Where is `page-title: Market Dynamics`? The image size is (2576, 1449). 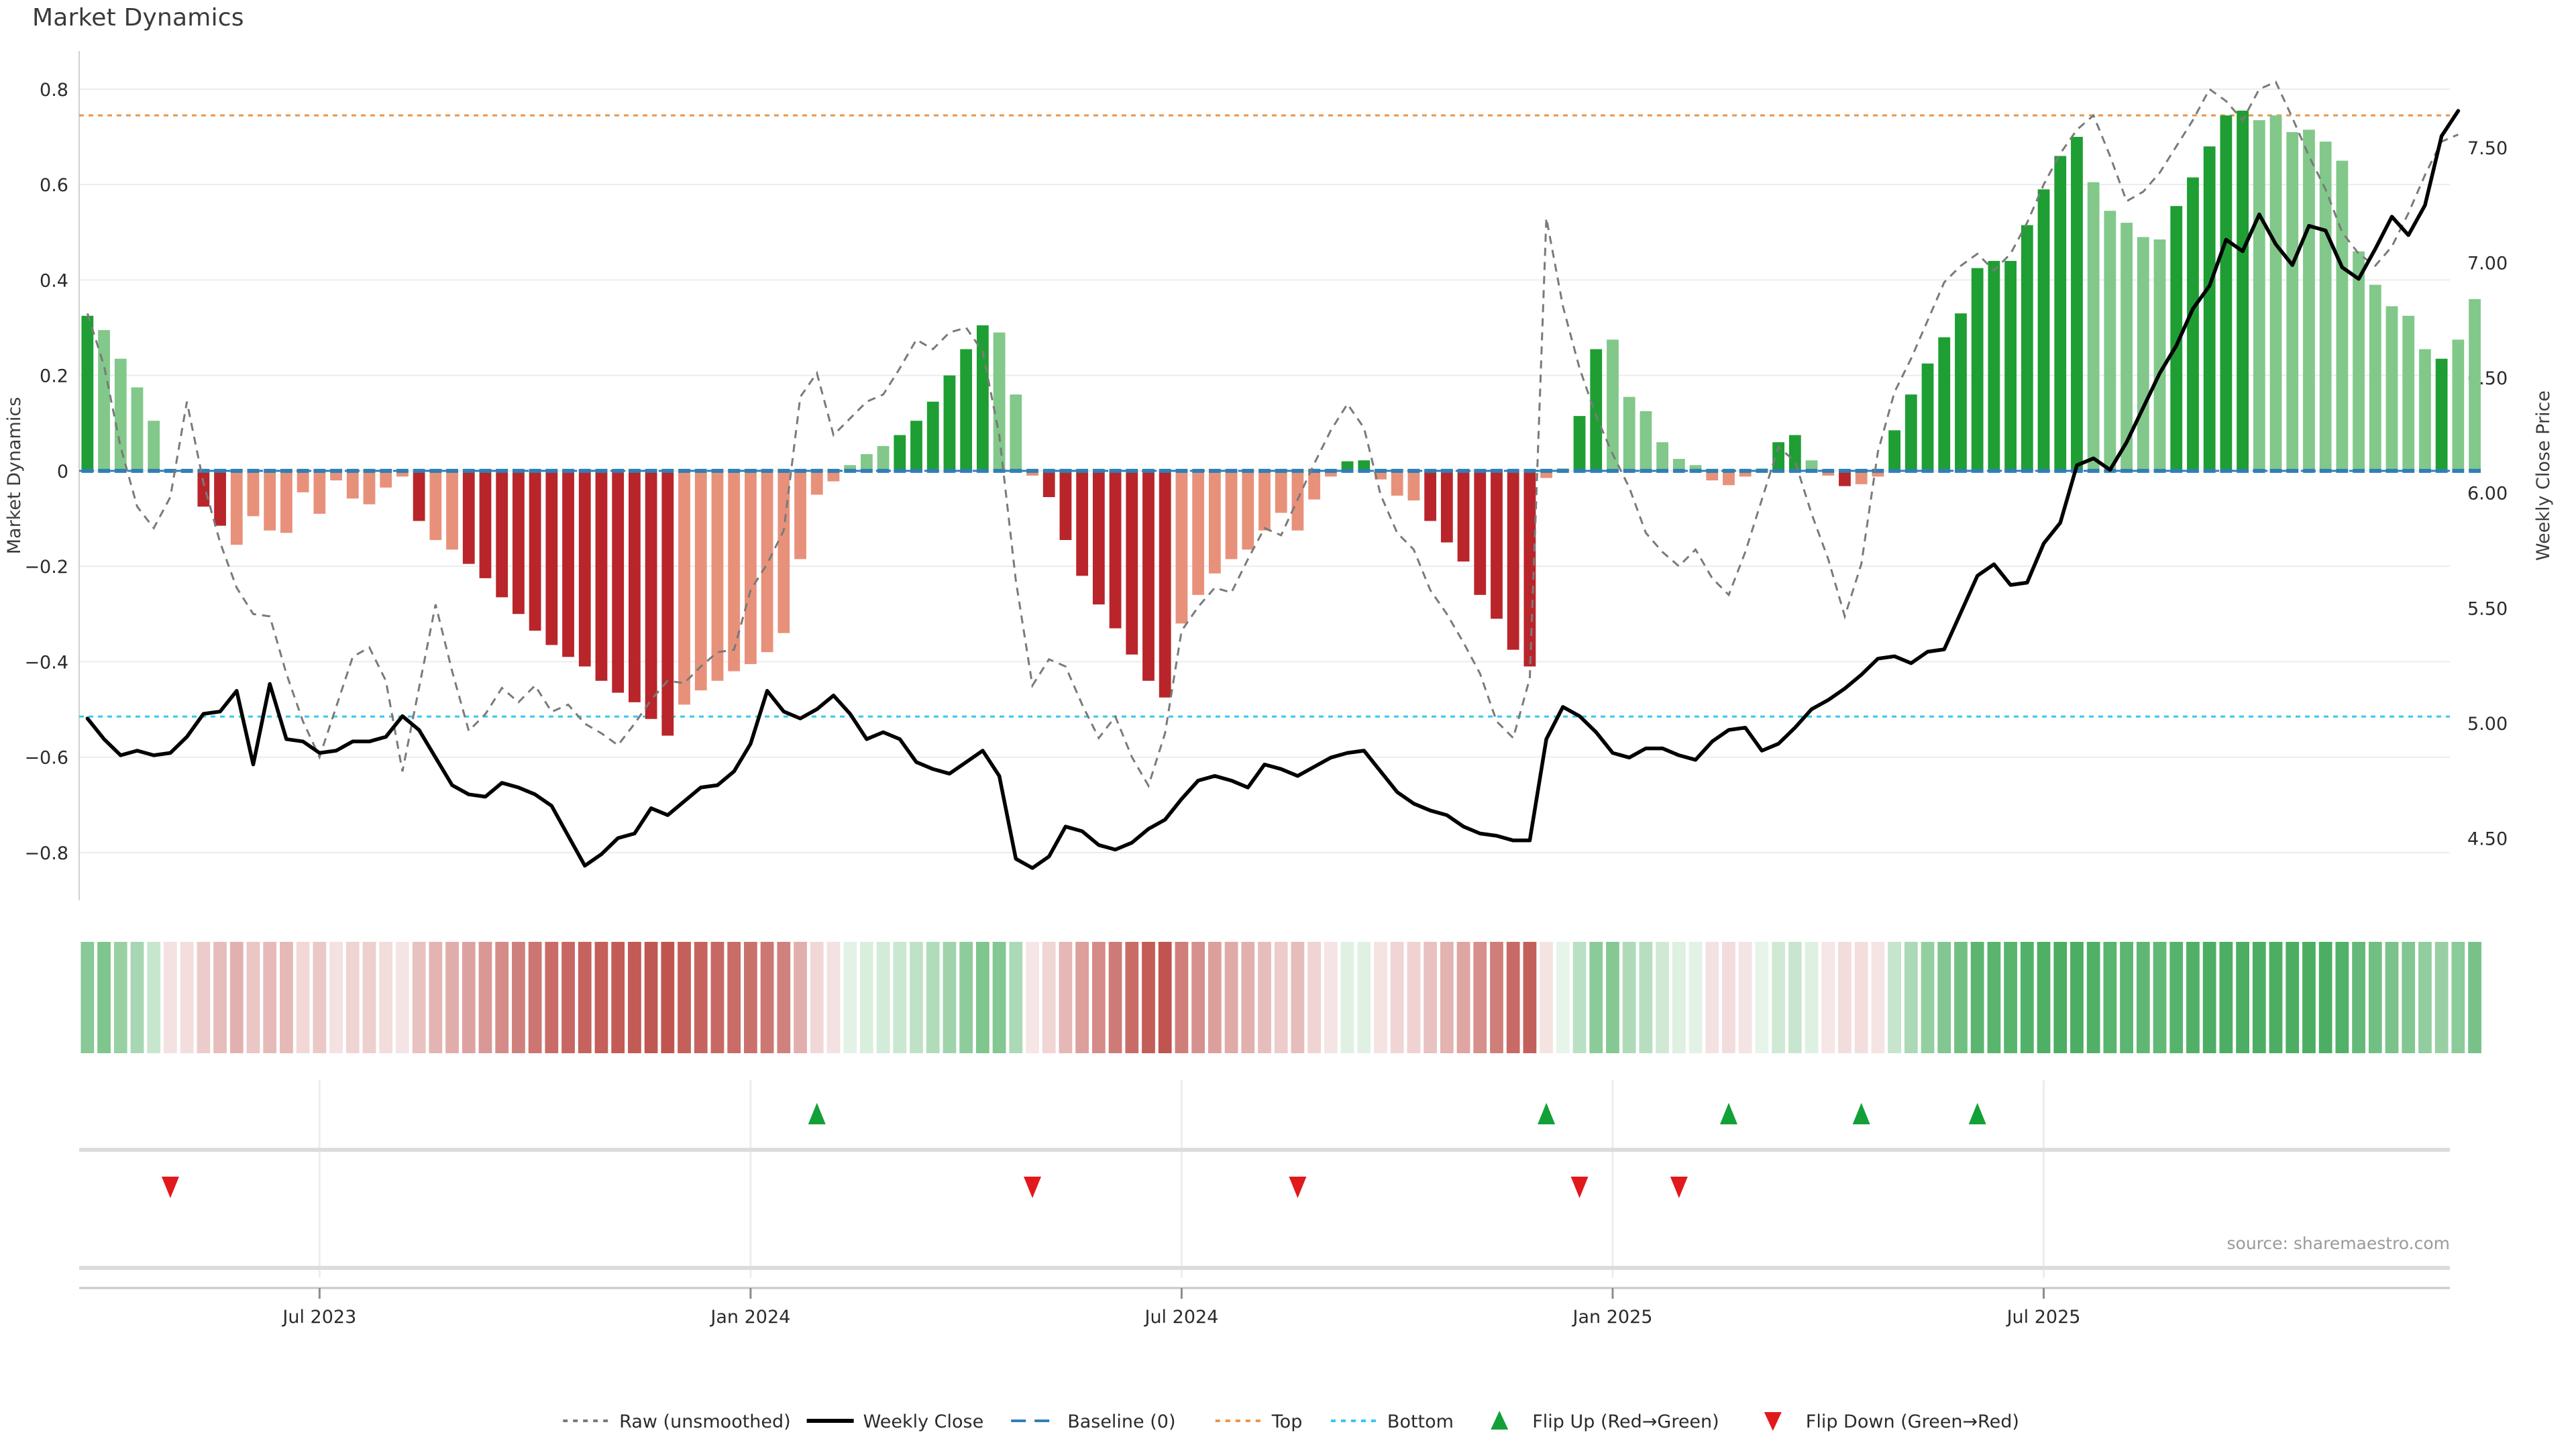 page-title: Market Dynamics is located at coordinates (138, 18).